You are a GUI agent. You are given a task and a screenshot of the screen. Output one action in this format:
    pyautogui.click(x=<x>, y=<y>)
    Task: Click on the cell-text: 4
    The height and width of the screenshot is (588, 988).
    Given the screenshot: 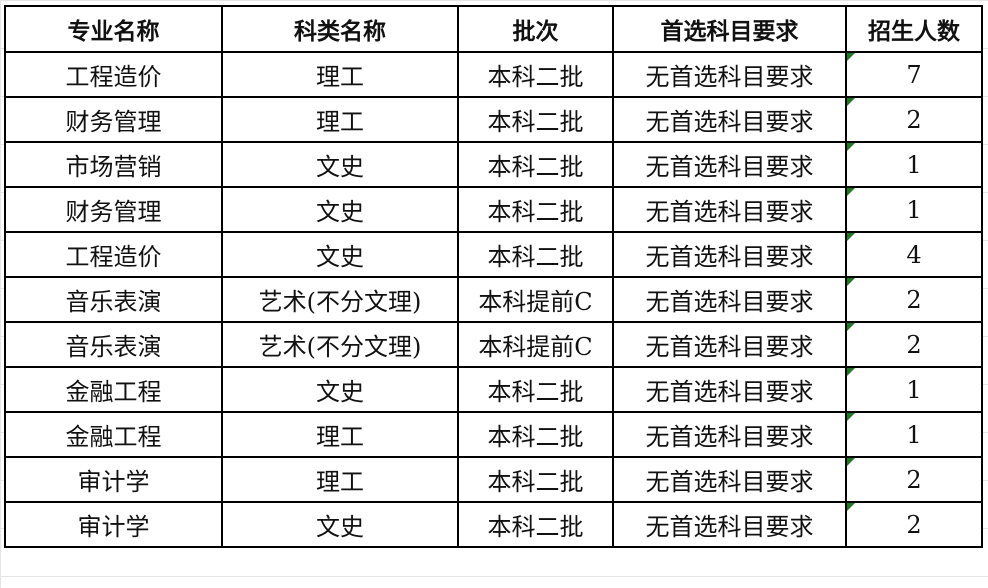 What is the action you would take?
    pyautogui.click(x=914, y=254)
    